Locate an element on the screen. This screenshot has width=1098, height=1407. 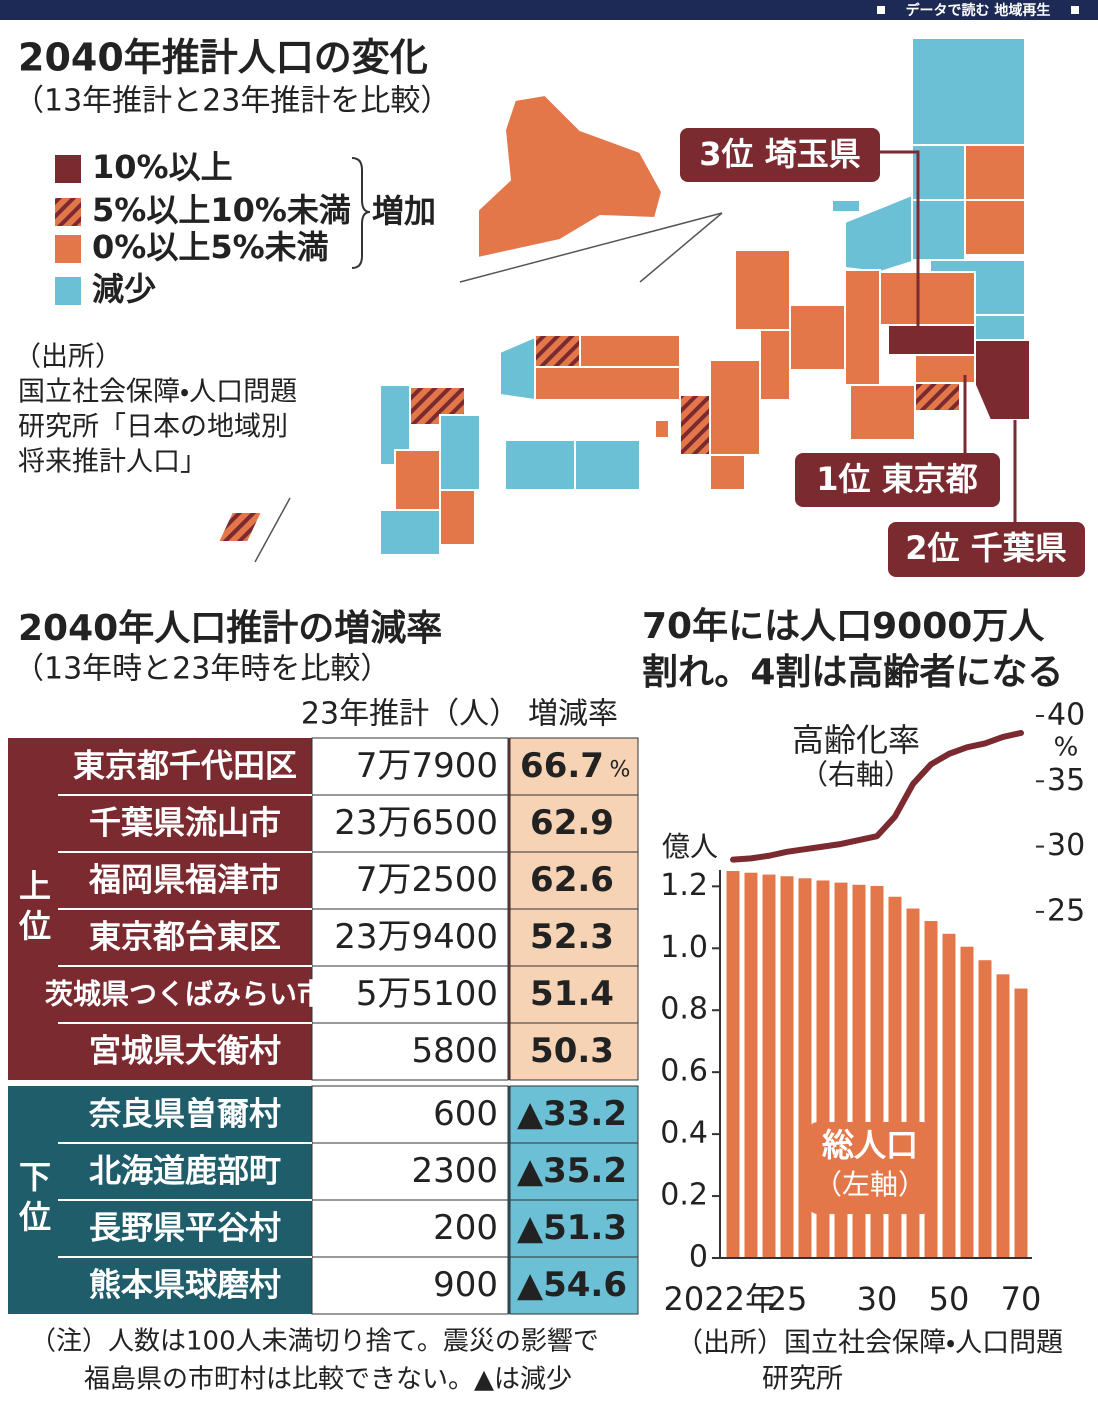
y-tick-label: 0.4 is located at coordinates (684, 1133).